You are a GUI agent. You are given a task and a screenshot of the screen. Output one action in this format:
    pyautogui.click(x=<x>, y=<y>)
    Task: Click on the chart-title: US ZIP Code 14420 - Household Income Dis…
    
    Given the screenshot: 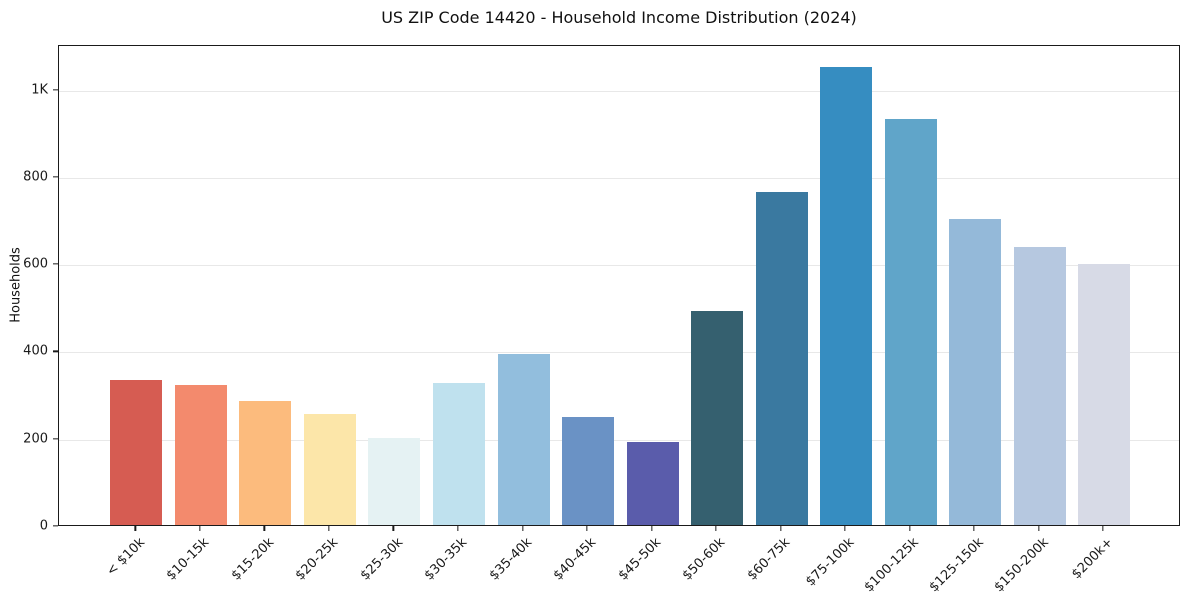 What is the action you would take?
    pyautogui.click(x=619, y=17)
    